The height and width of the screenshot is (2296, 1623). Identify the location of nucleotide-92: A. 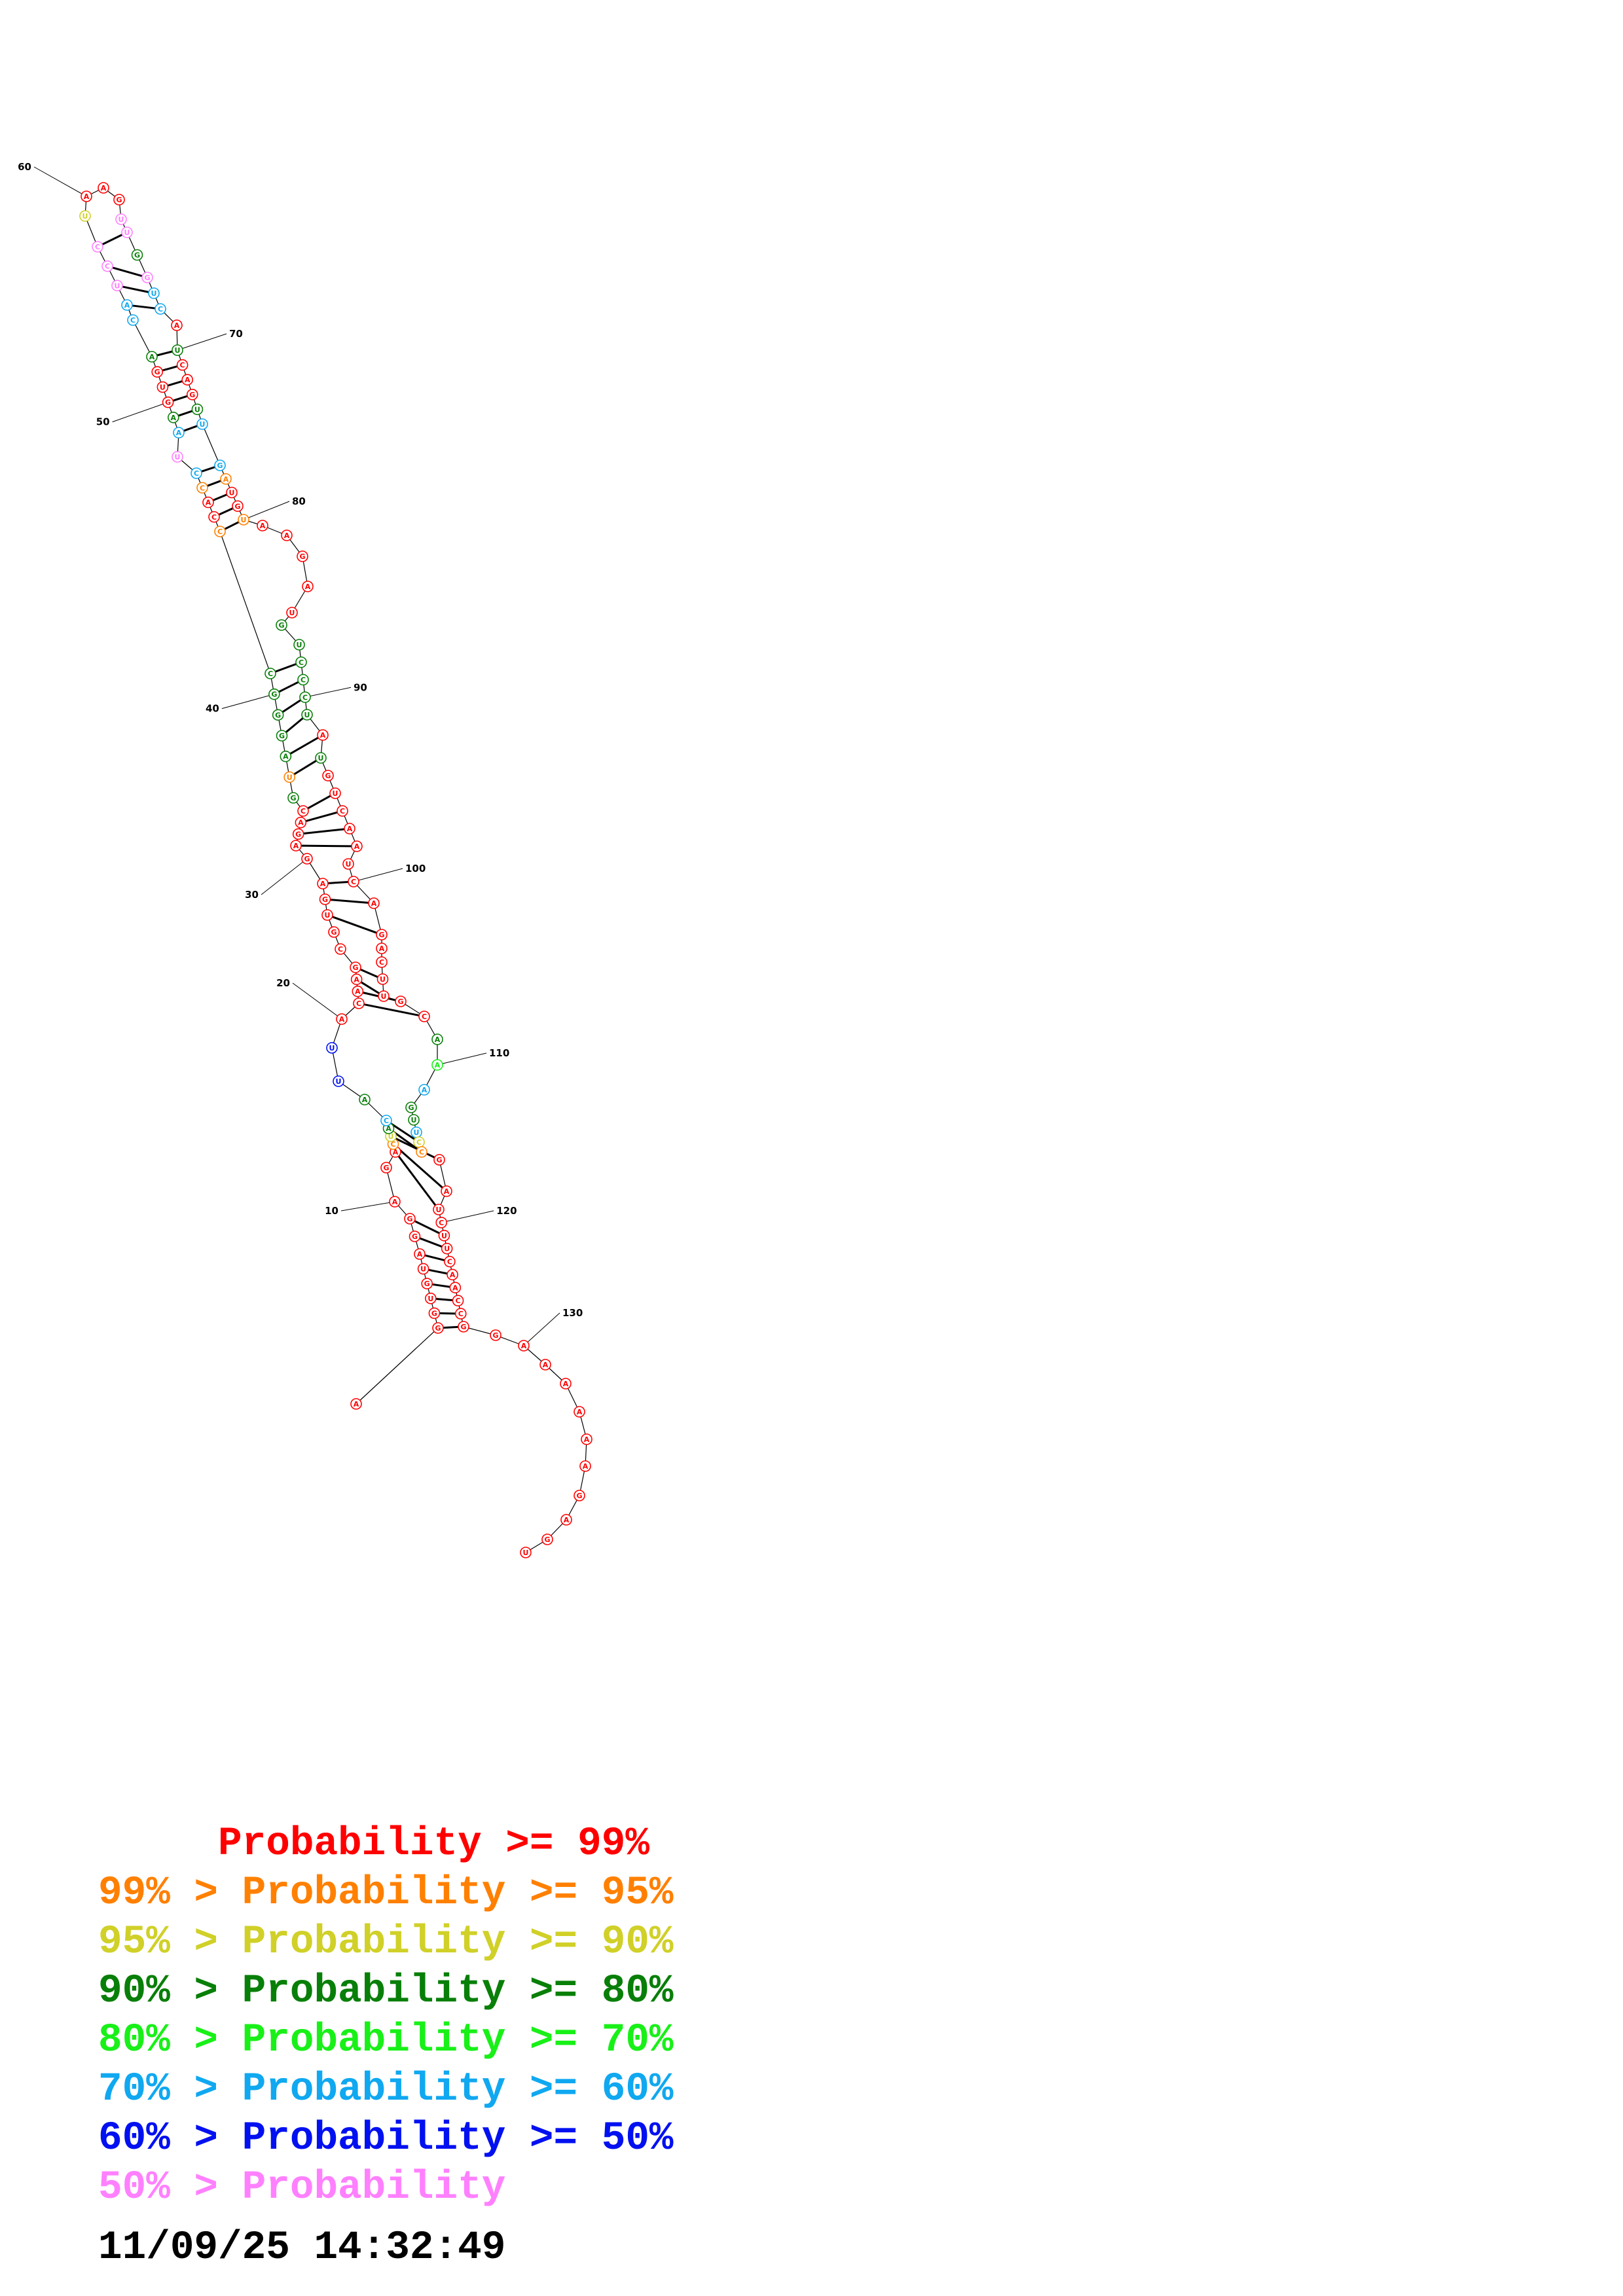
(323, 735).